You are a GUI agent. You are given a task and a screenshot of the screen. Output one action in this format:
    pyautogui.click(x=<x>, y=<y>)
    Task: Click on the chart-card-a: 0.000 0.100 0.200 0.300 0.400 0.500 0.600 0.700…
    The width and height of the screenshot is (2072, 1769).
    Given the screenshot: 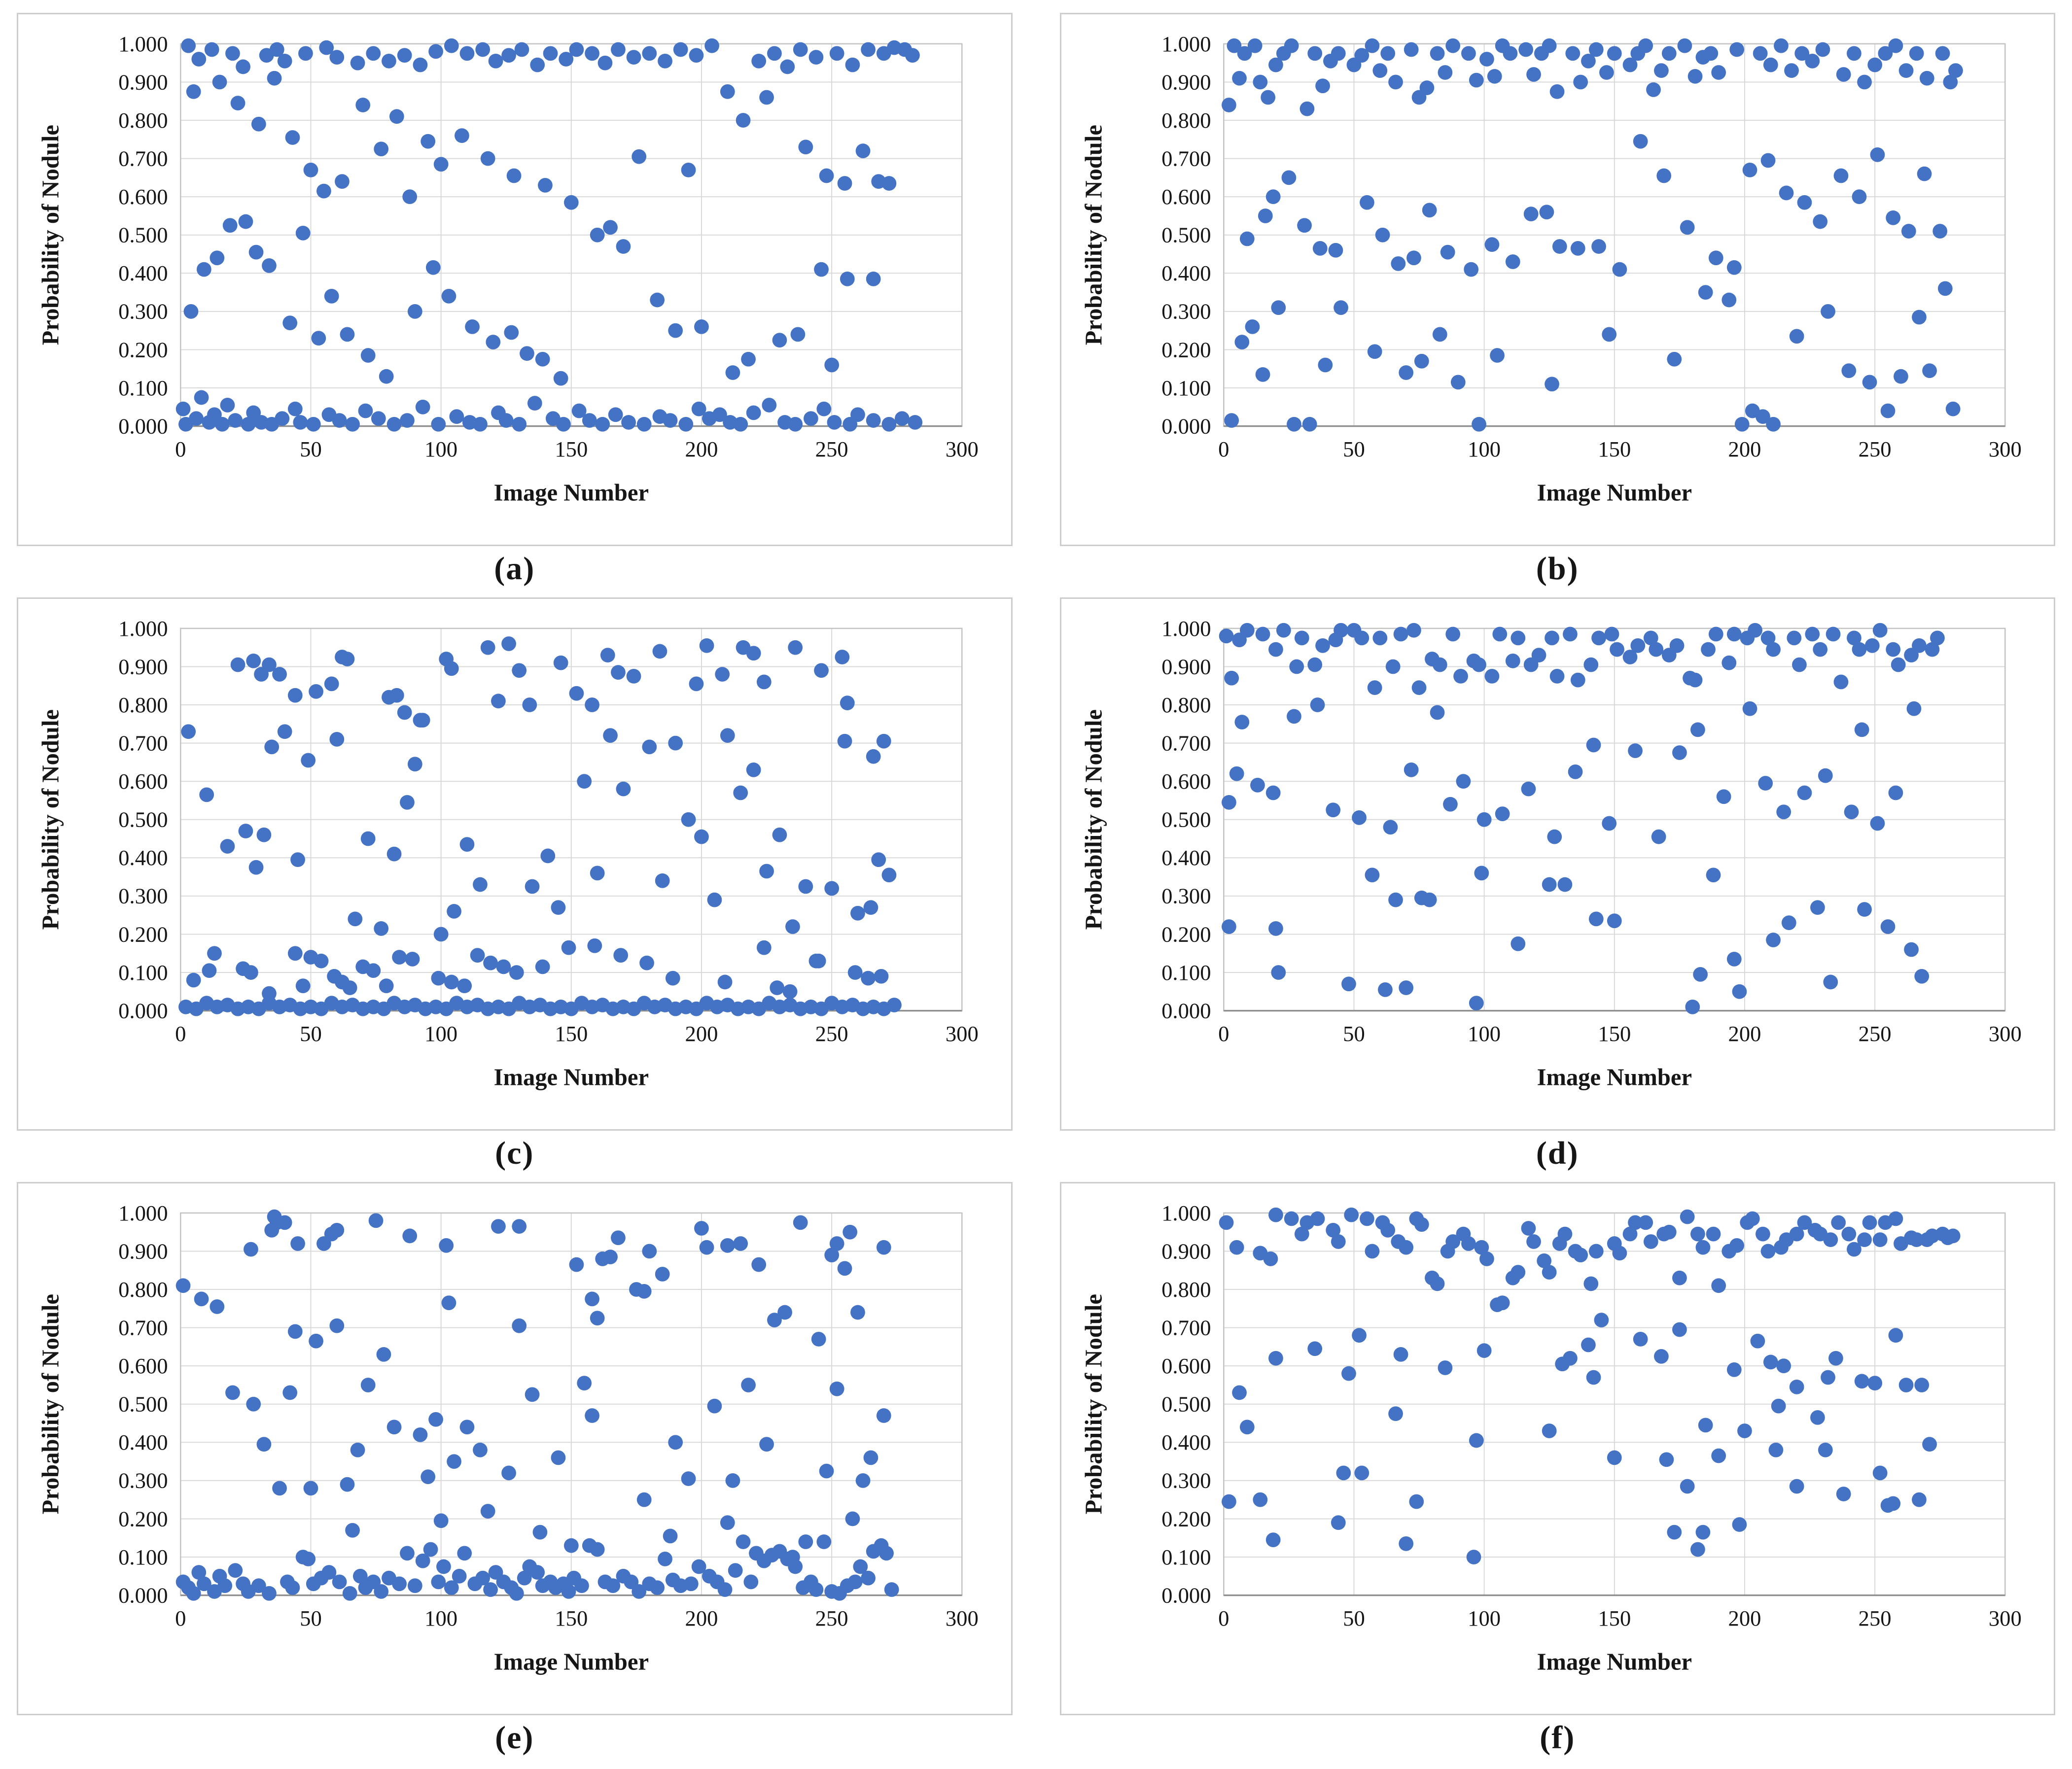 What is the action you would take?
    pyautogui.click(x=515, y=279)
    